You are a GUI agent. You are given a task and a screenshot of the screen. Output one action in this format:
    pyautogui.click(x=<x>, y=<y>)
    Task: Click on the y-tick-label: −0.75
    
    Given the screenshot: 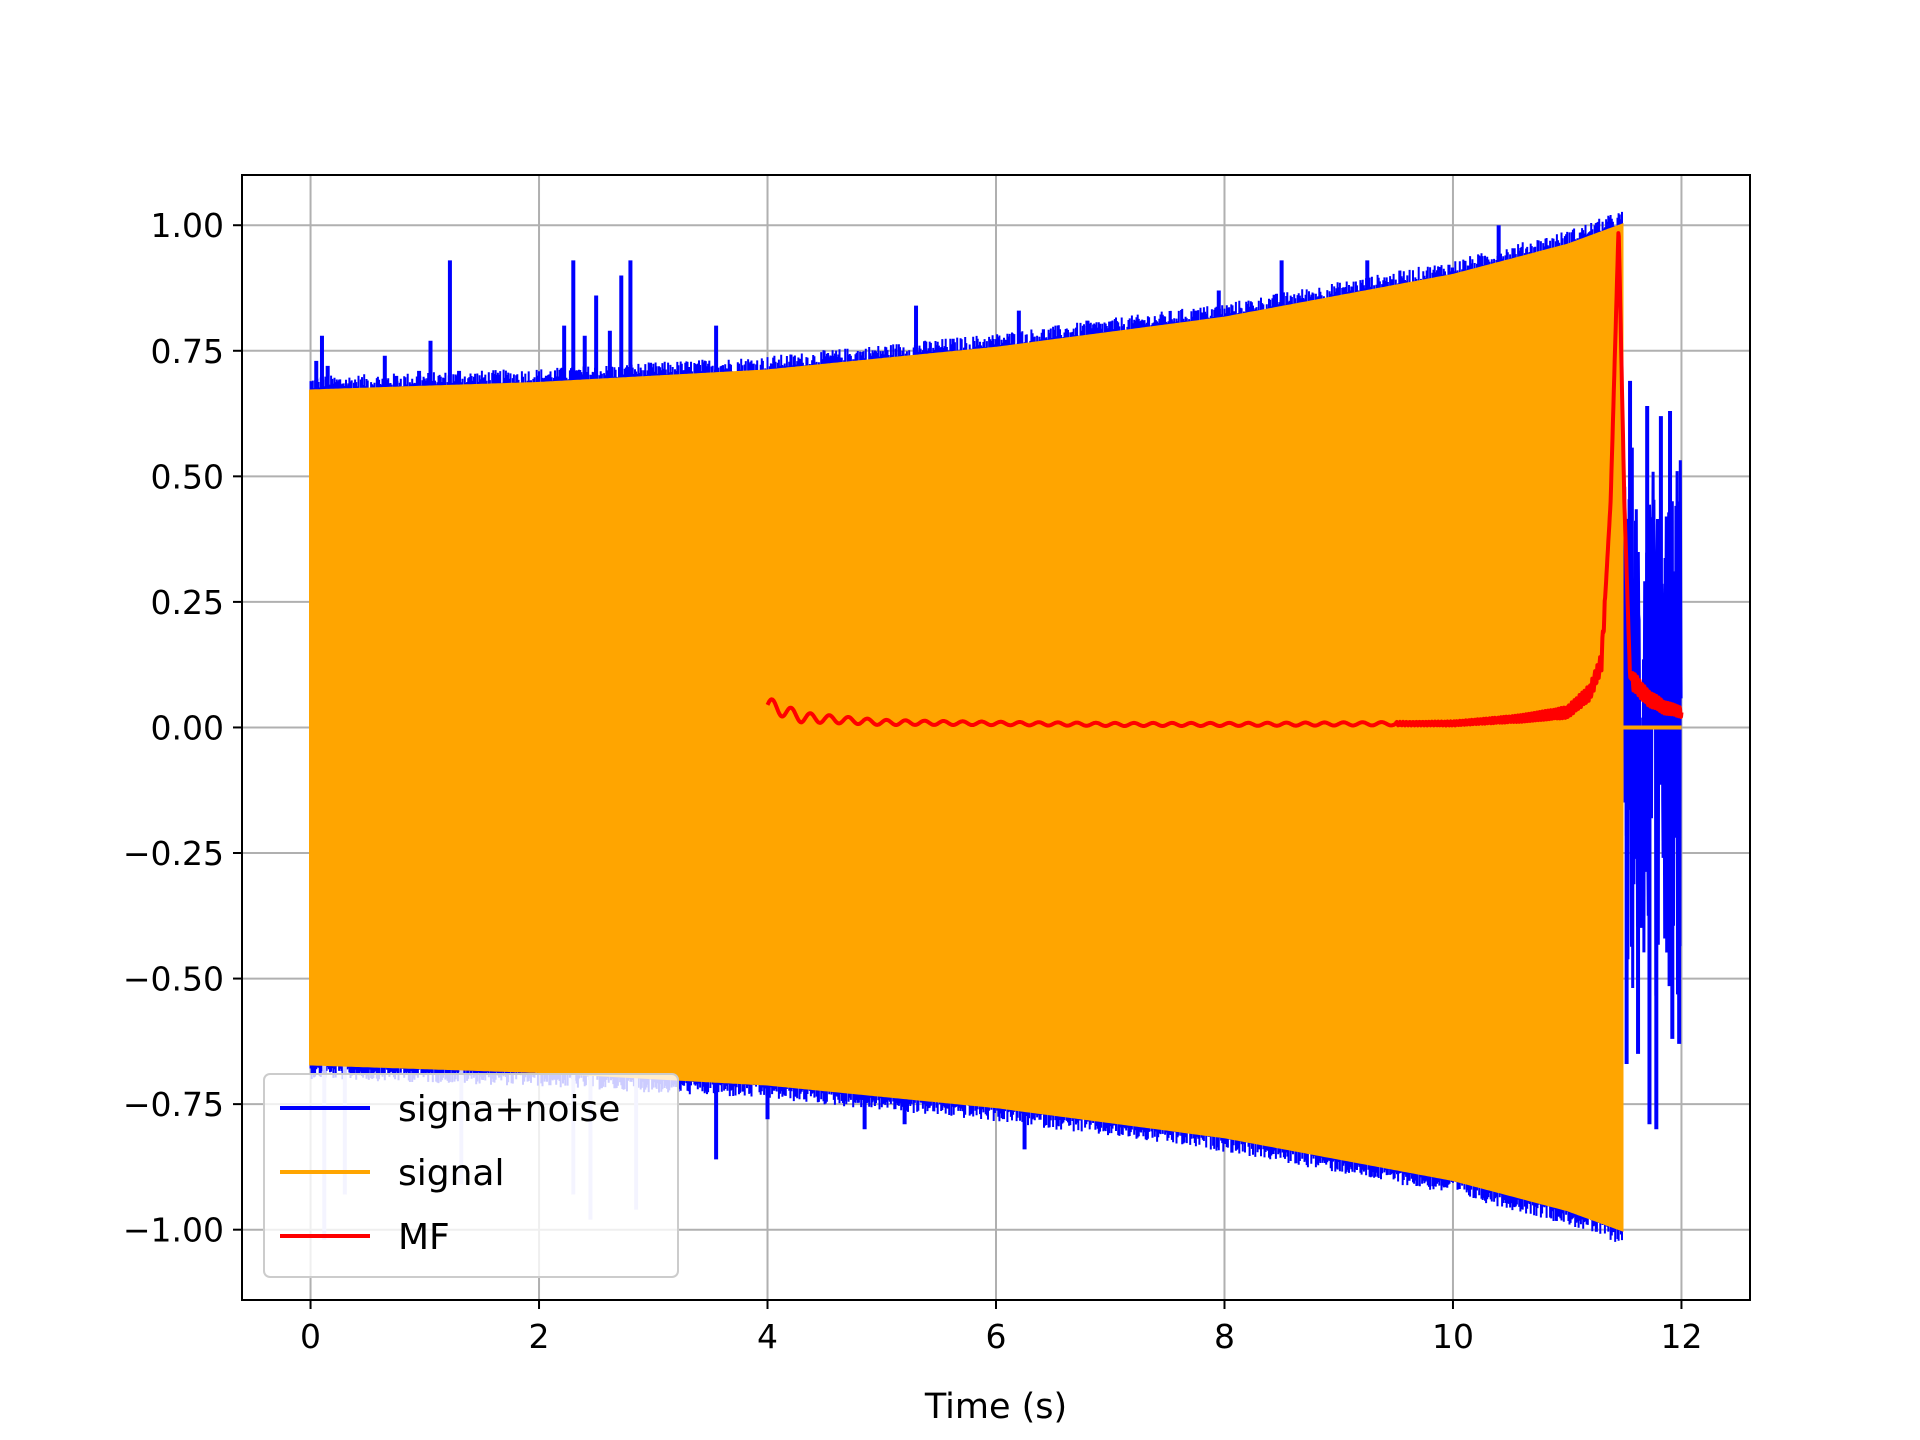 What is the action you would take?
    pyautogui.click(x=173, y=1104)
    